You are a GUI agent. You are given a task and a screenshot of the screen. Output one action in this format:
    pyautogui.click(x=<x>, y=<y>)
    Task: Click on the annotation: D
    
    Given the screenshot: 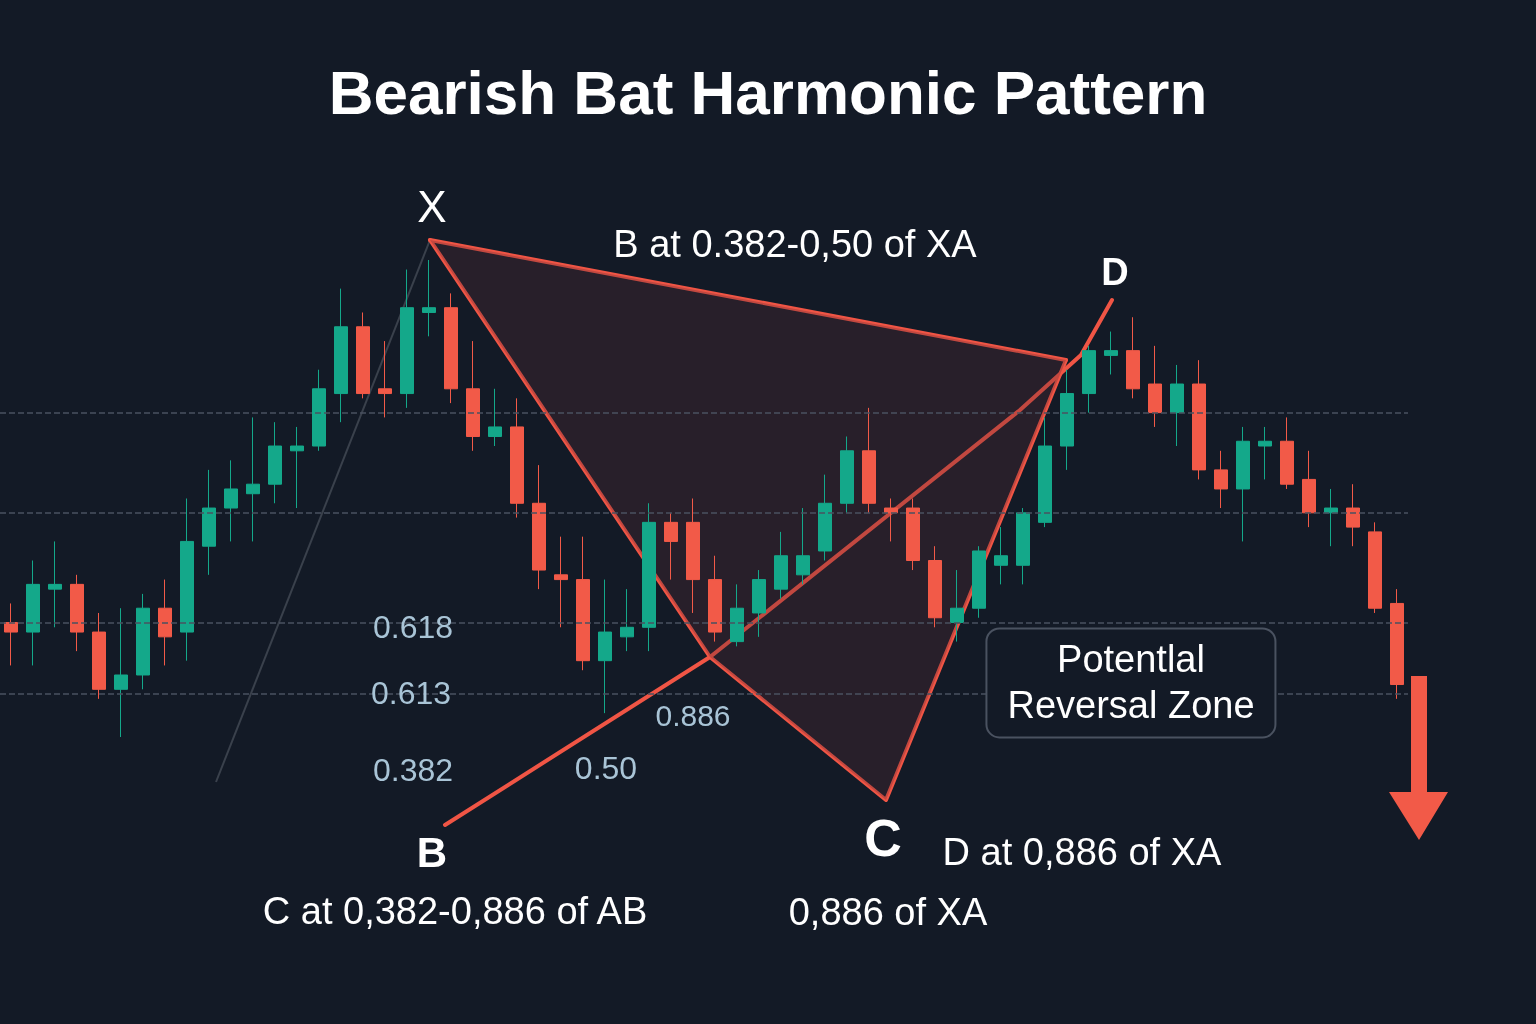 What is the action you would take?
    pyautogui.click(x=1115, y=273)
    